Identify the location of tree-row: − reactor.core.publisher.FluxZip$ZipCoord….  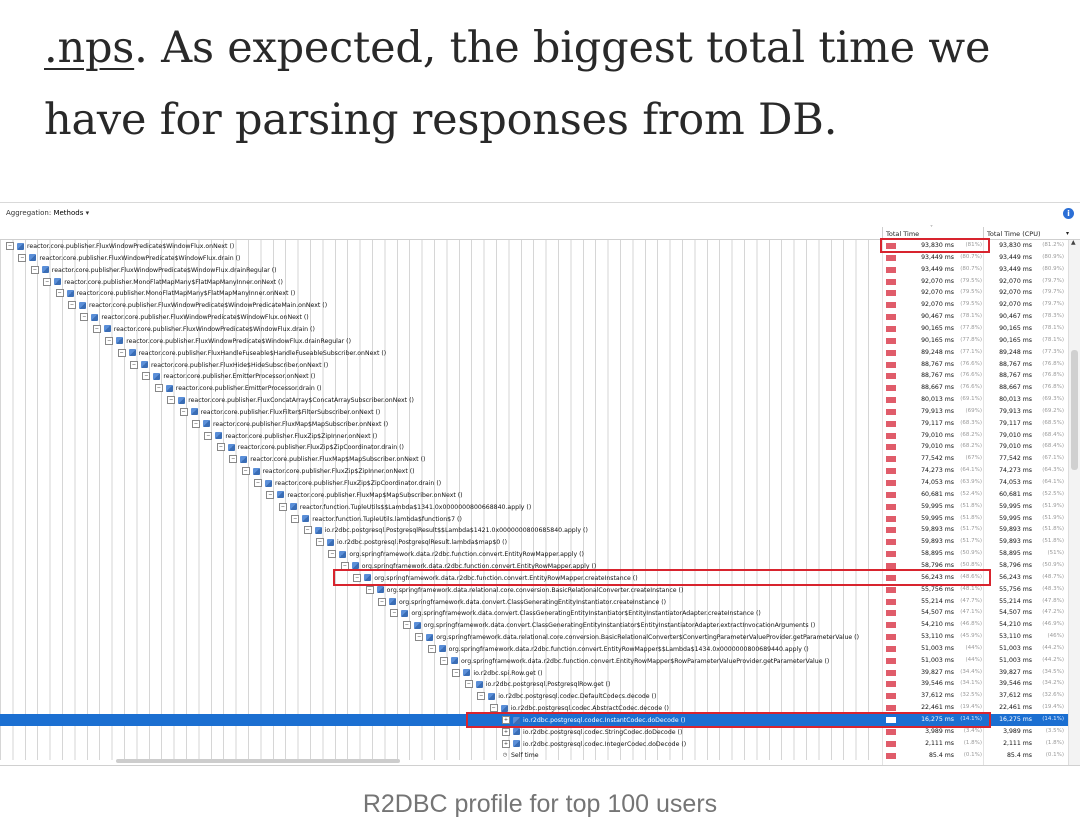
(534, 483).